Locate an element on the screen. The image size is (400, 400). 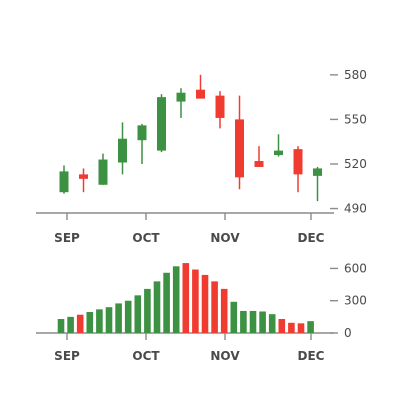
volume-y-ticks: 0 300 600 is located at coordinates (348, 300).